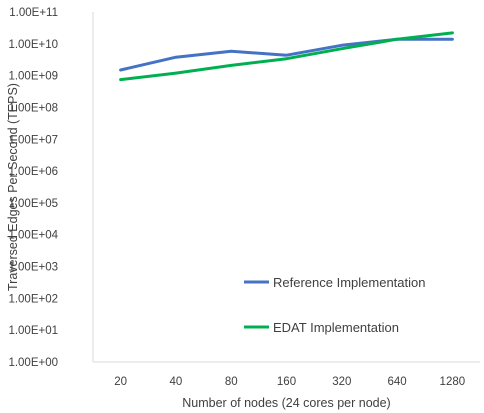 The image size is (484, 413). What do you see at coordinates (33, 363) in the screenshot?
I see `y-tick-label: 1.00E+00` at bounding box center [33, 363].